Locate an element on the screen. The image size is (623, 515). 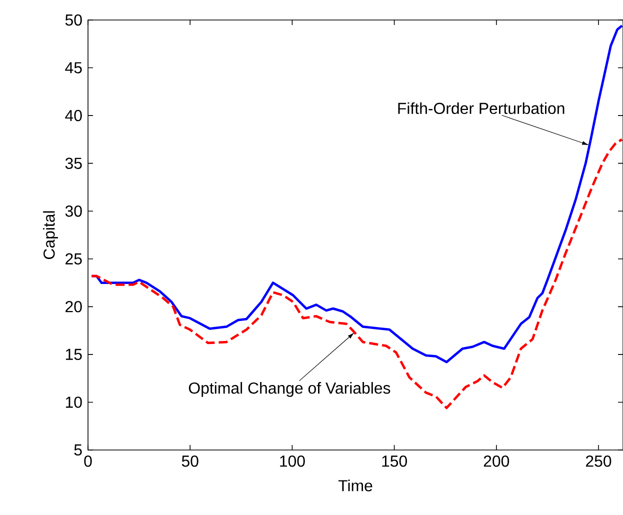
y-tick-label: 10 is located at coordinates (74, 402).